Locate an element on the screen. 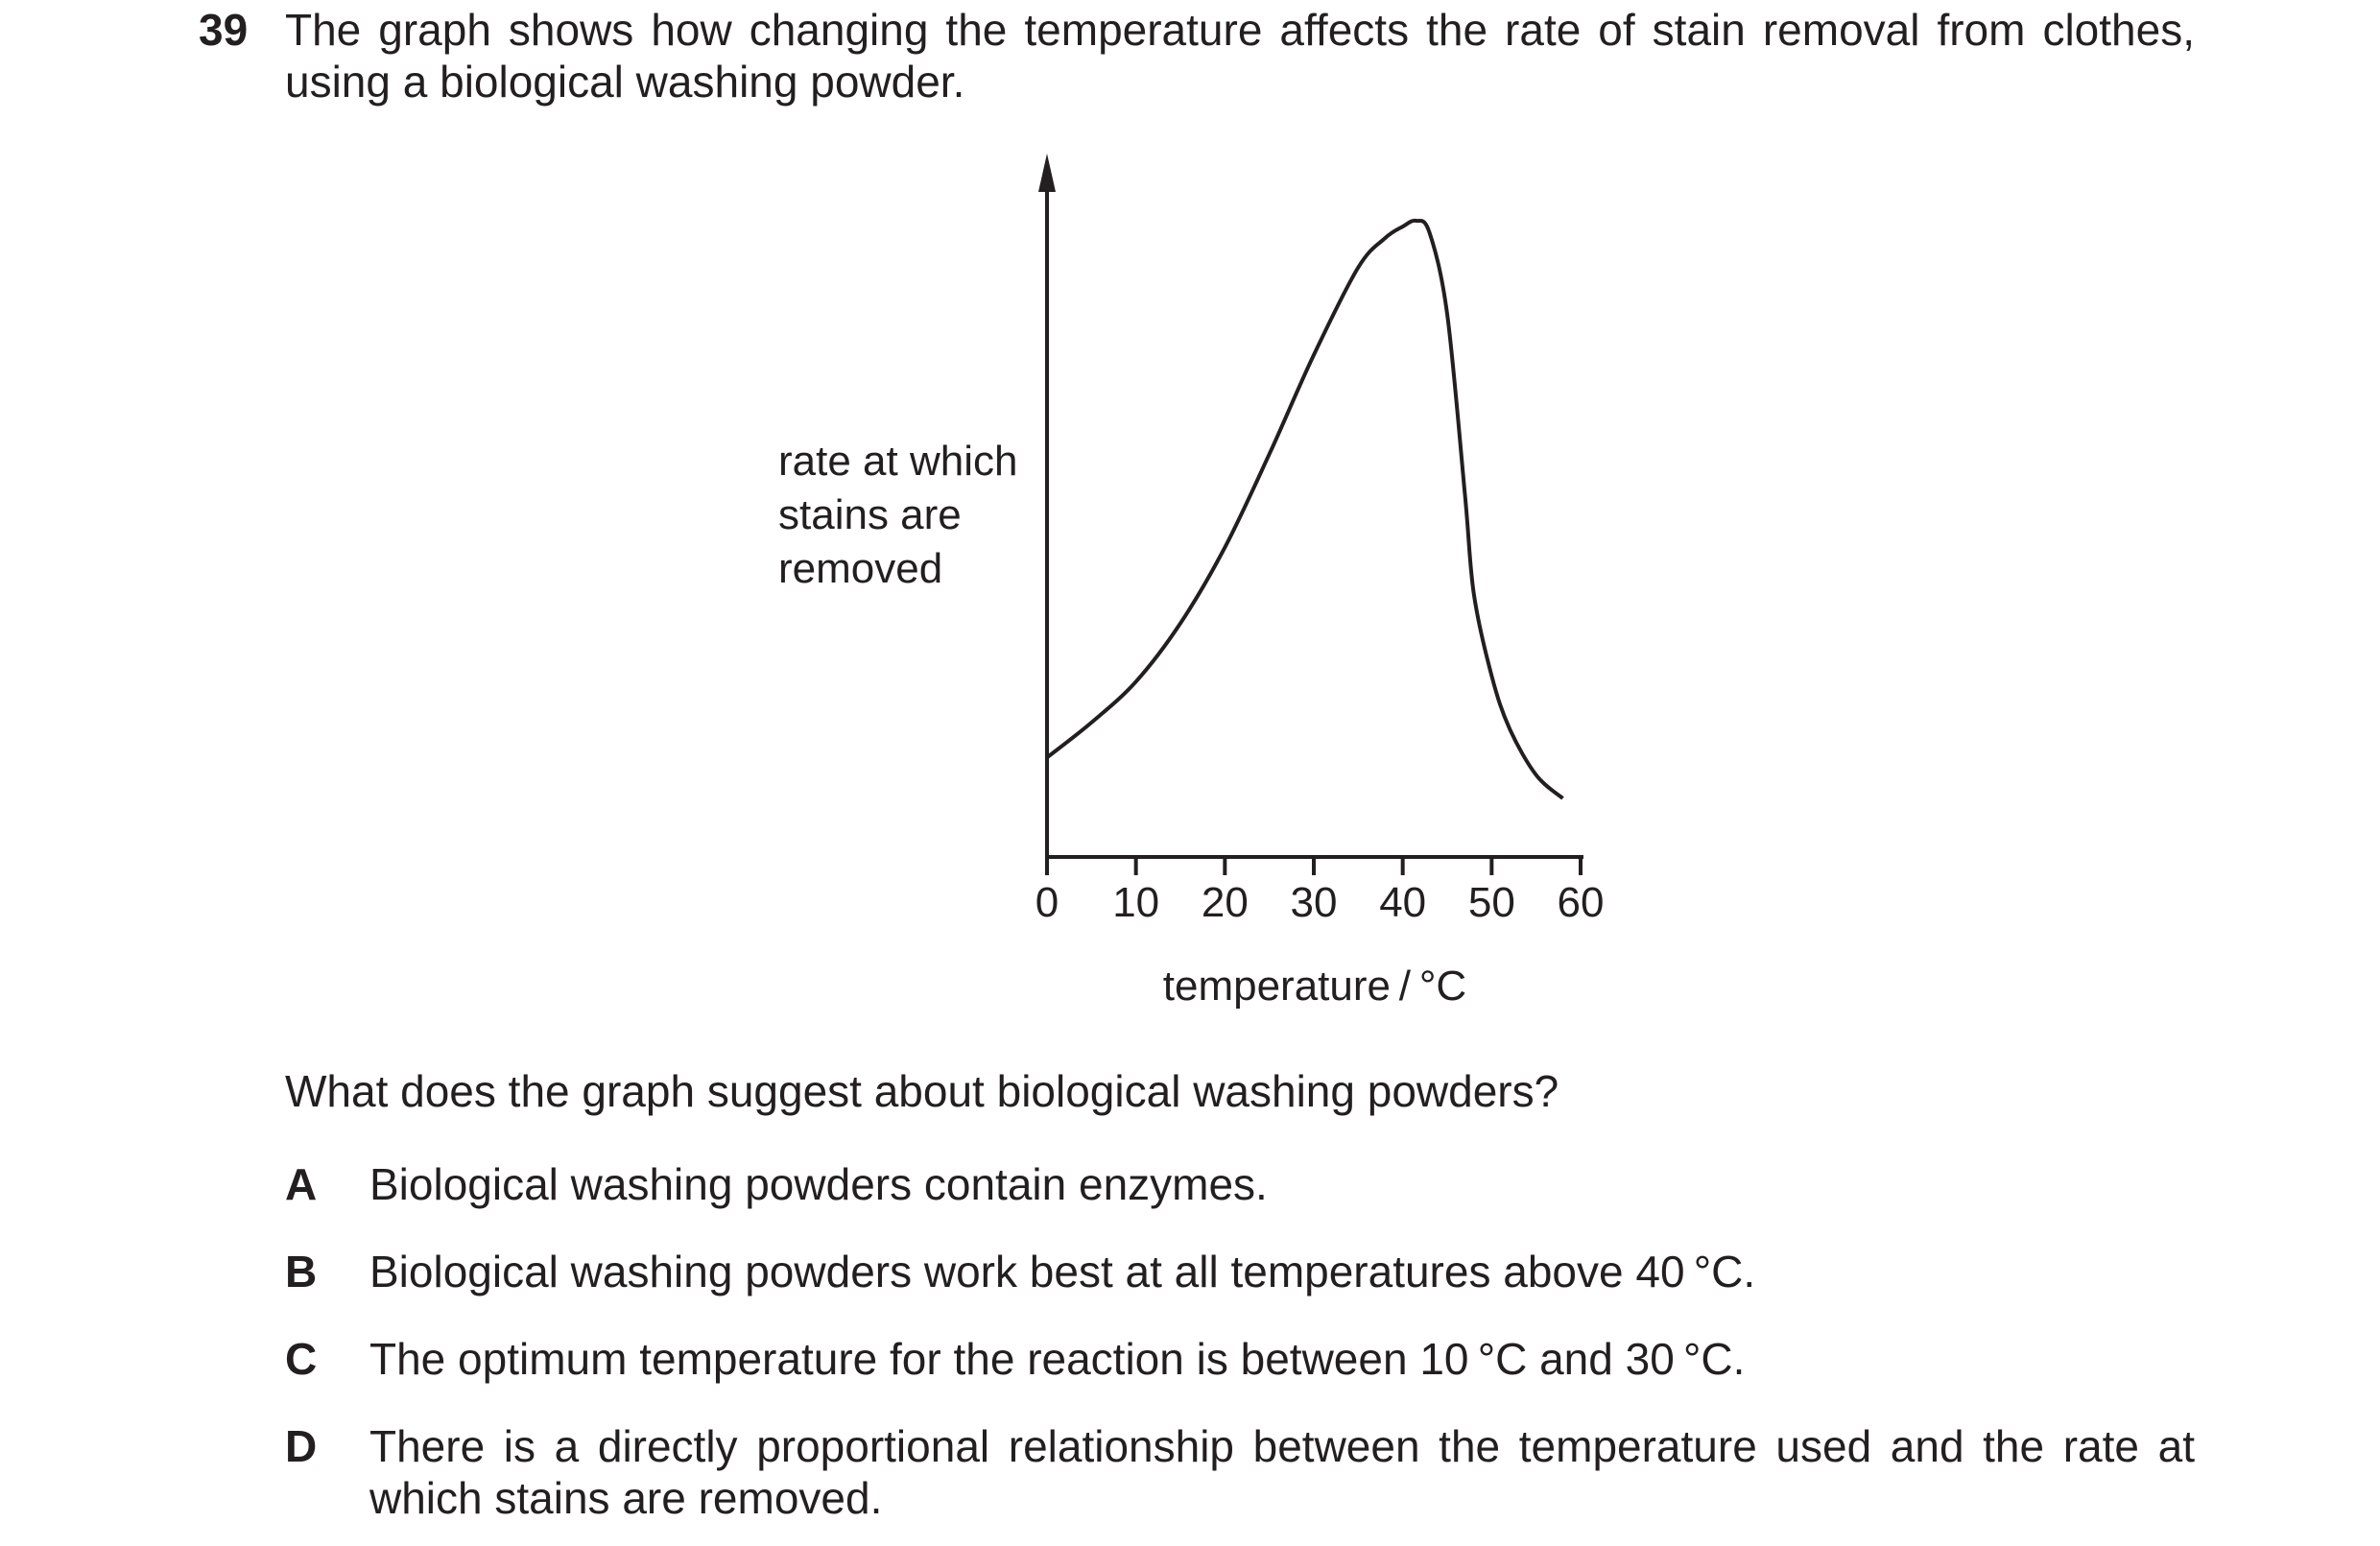 The height and width of the screenshot is (1546, 2380). rate-curve is located at coordinates (1304, 509).